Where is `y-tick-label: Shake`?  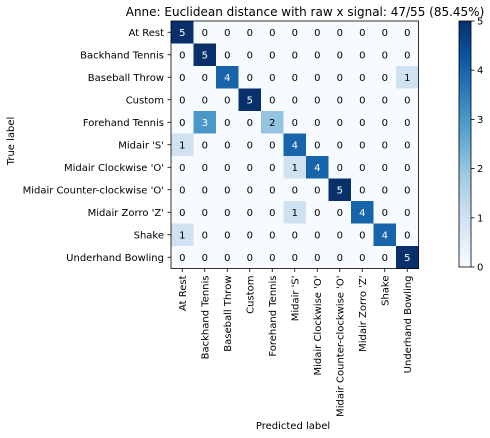
y-tick-label: Shake is located at coordinates (149, 235).